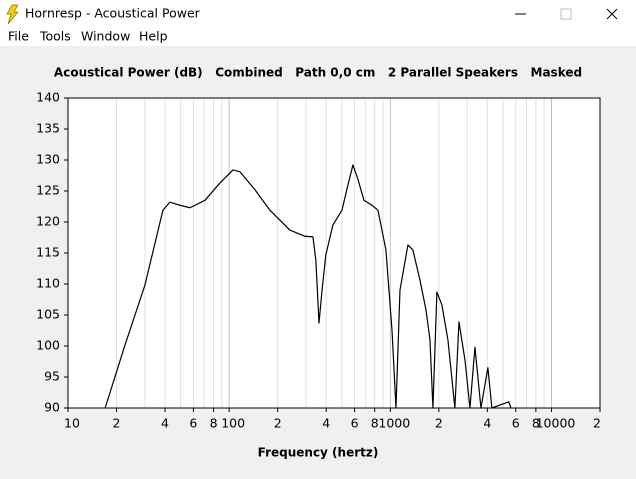  Describe the element at coordinates (105, 36) in the screenshot. I see `menu-item: Window` at that location.